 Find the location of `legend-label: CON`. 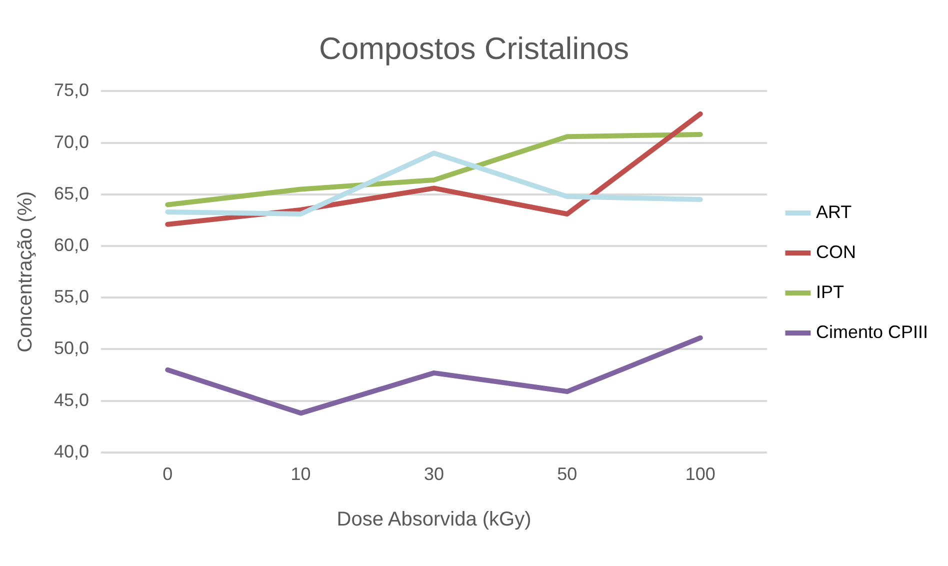

legend-label: CON is located at coordinates (836, 252).